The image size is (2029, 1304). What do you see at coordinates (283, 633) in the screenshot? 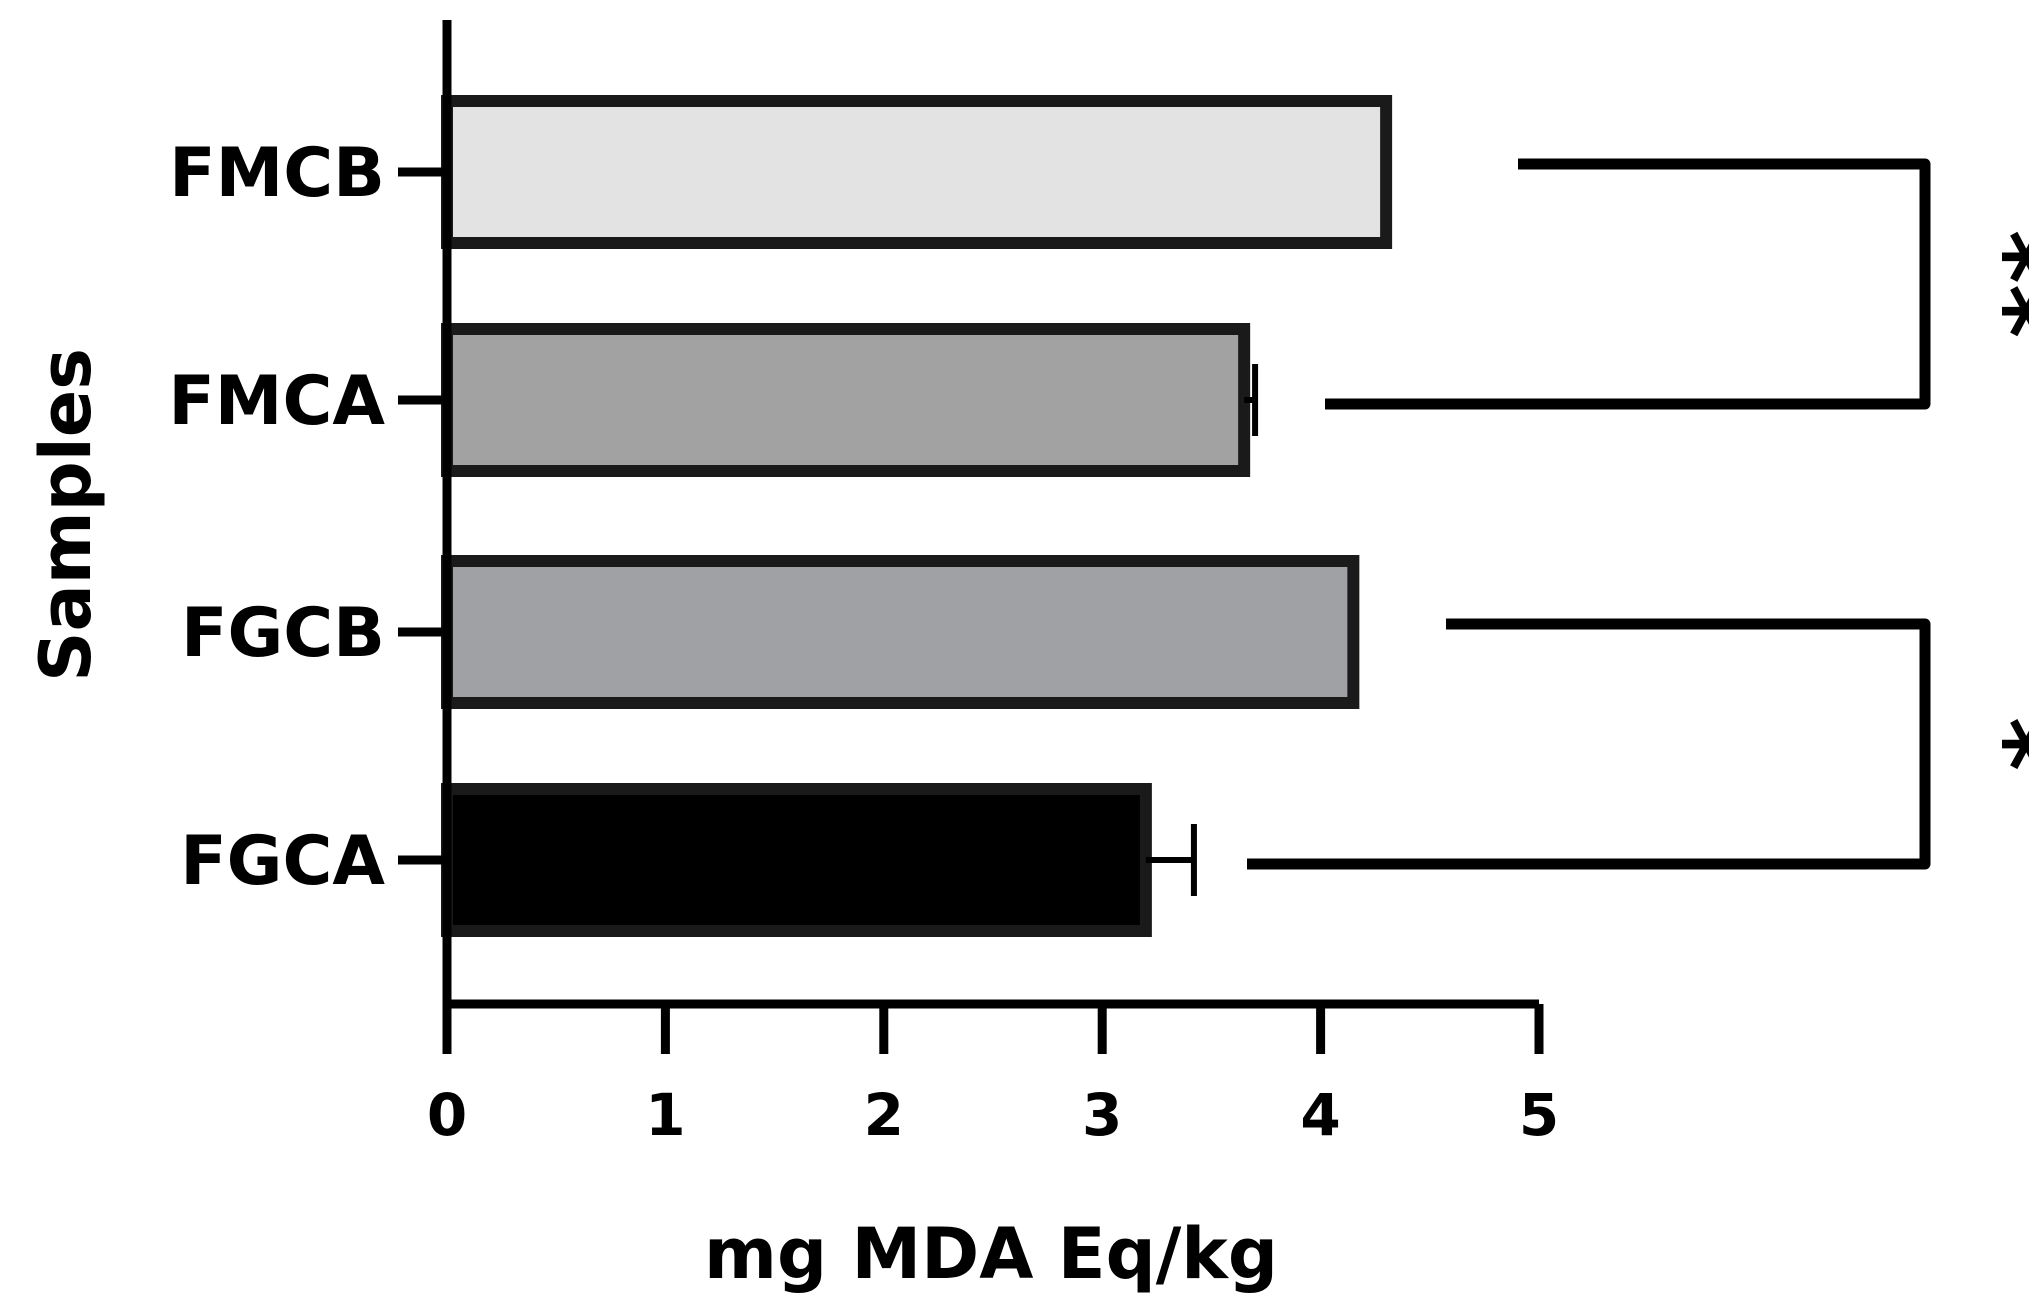
I see `y-tick-label-fgcb: FGCB` at bounding box center [283, 633].